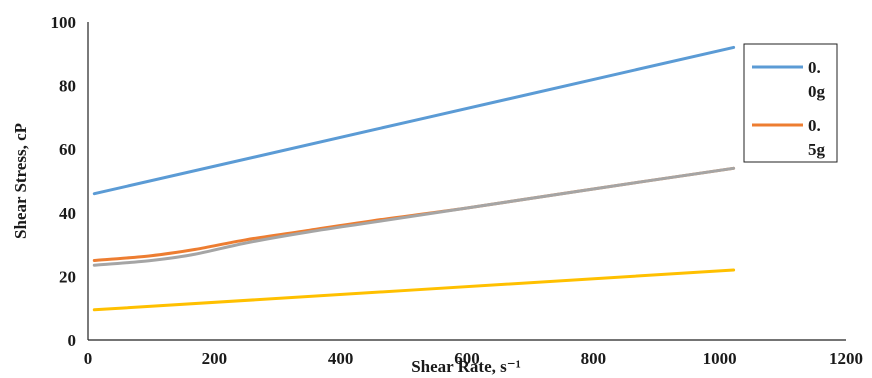 This screenshot has height=378, width=872. What do you see at coordinates (64, 22) in the screenshot?
I see `y-tick-label: 100` at bounding box center [64, 22].